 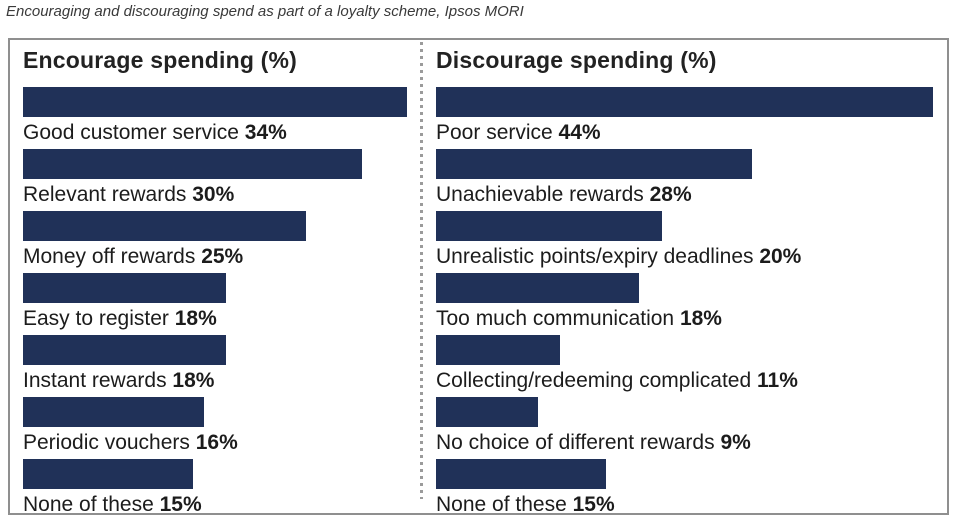 What do you see at coordinates (98, 380) in the screenshot?
I see `bar-label-text: Instant rewards` at bounding box center [98, 380].